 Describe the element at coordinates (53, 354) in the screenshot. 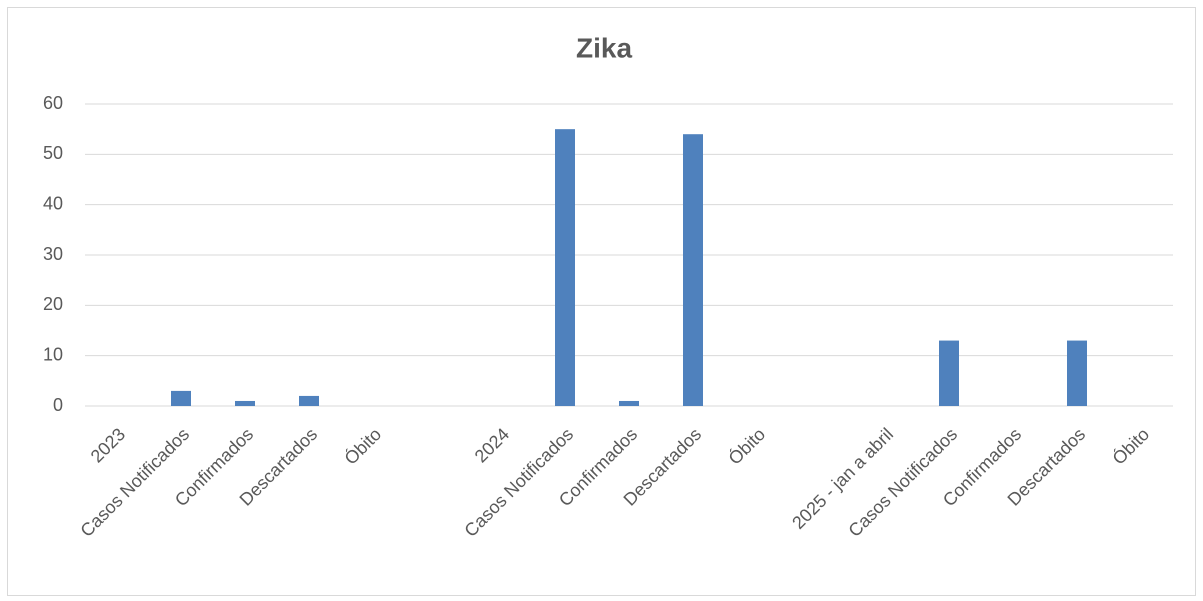

I see `y-tick-label: 10` at that location.